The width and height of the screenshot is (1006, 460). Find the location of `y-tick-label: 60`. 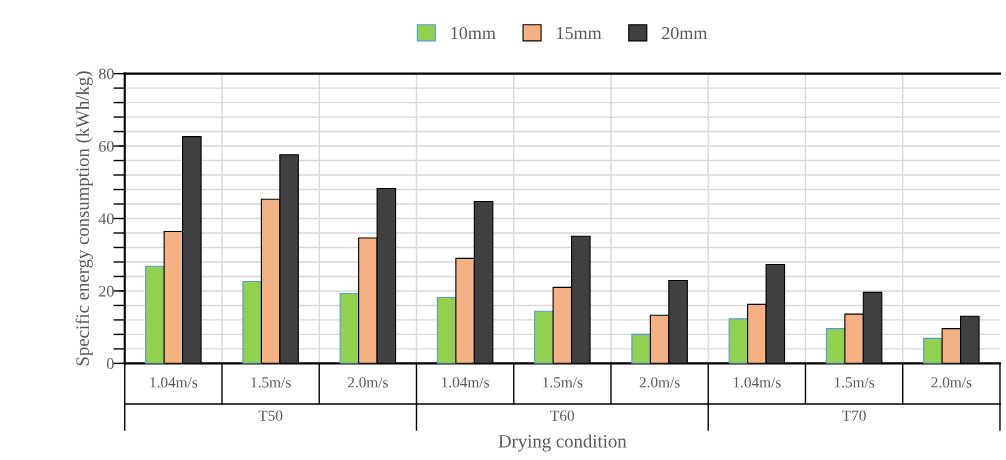

y-tick-label: 60 is located at coordinates (106, 146).